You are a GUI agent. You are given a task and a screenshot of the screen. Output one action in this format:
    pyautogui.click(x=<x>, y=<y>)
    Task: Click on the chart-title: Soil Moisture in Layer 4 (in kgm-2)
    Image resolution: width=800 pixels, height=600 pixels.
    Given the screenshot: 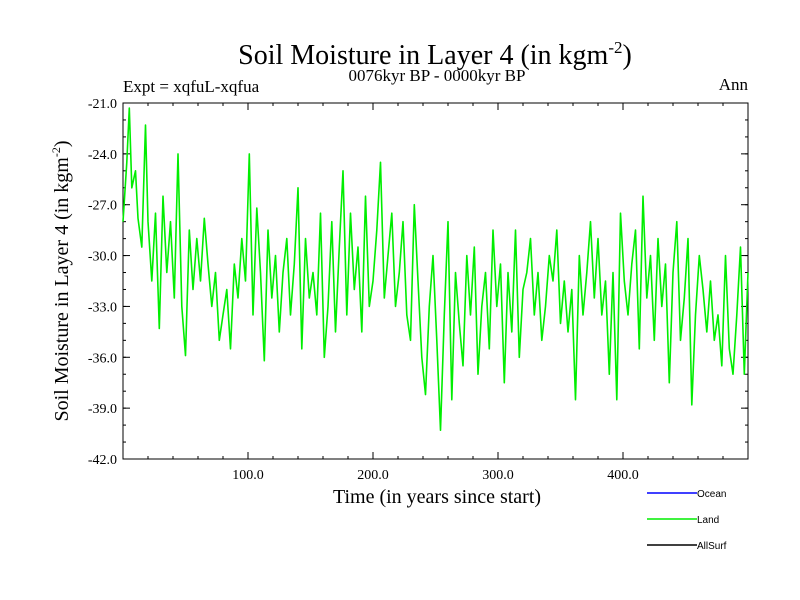 What is the action you would take?
    pyautogui.click(x=435, y=54)
    